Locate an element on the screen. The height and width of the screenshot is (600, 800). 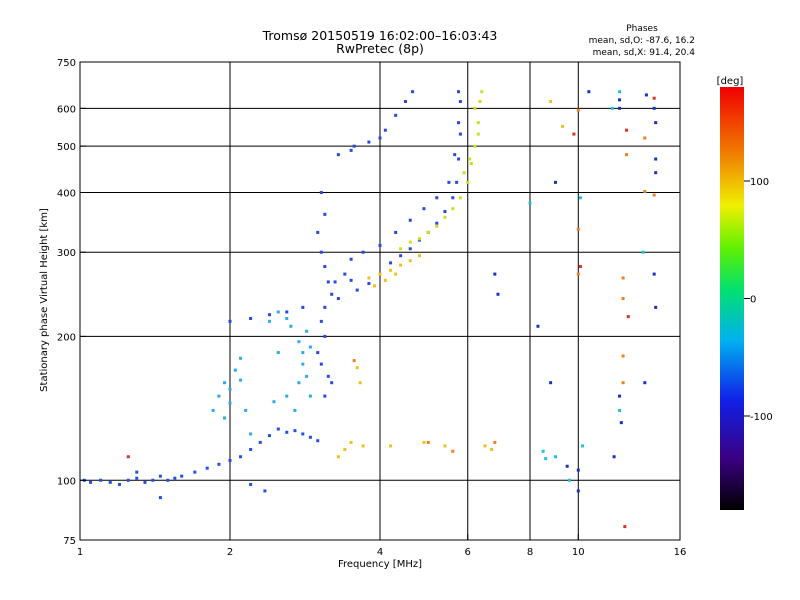
colorbar-label: [deg] is located at coordinates (730, 81).